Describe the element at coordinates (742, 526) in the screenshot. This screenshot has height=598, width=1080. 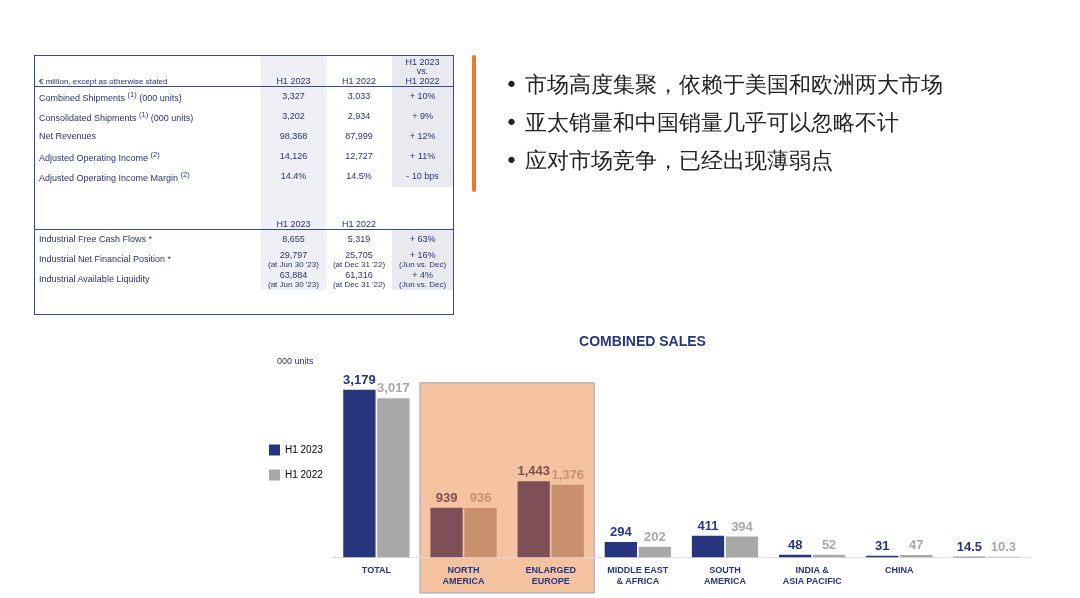
I see `data-label: 394` at that location.